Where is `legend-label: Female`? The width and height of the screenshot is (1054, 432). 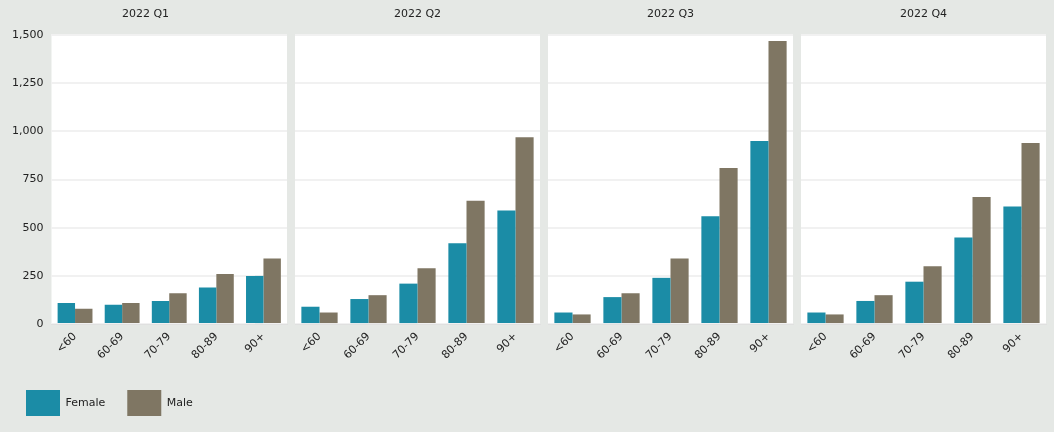
legend-label: Female is located at coordinates (85, 402).